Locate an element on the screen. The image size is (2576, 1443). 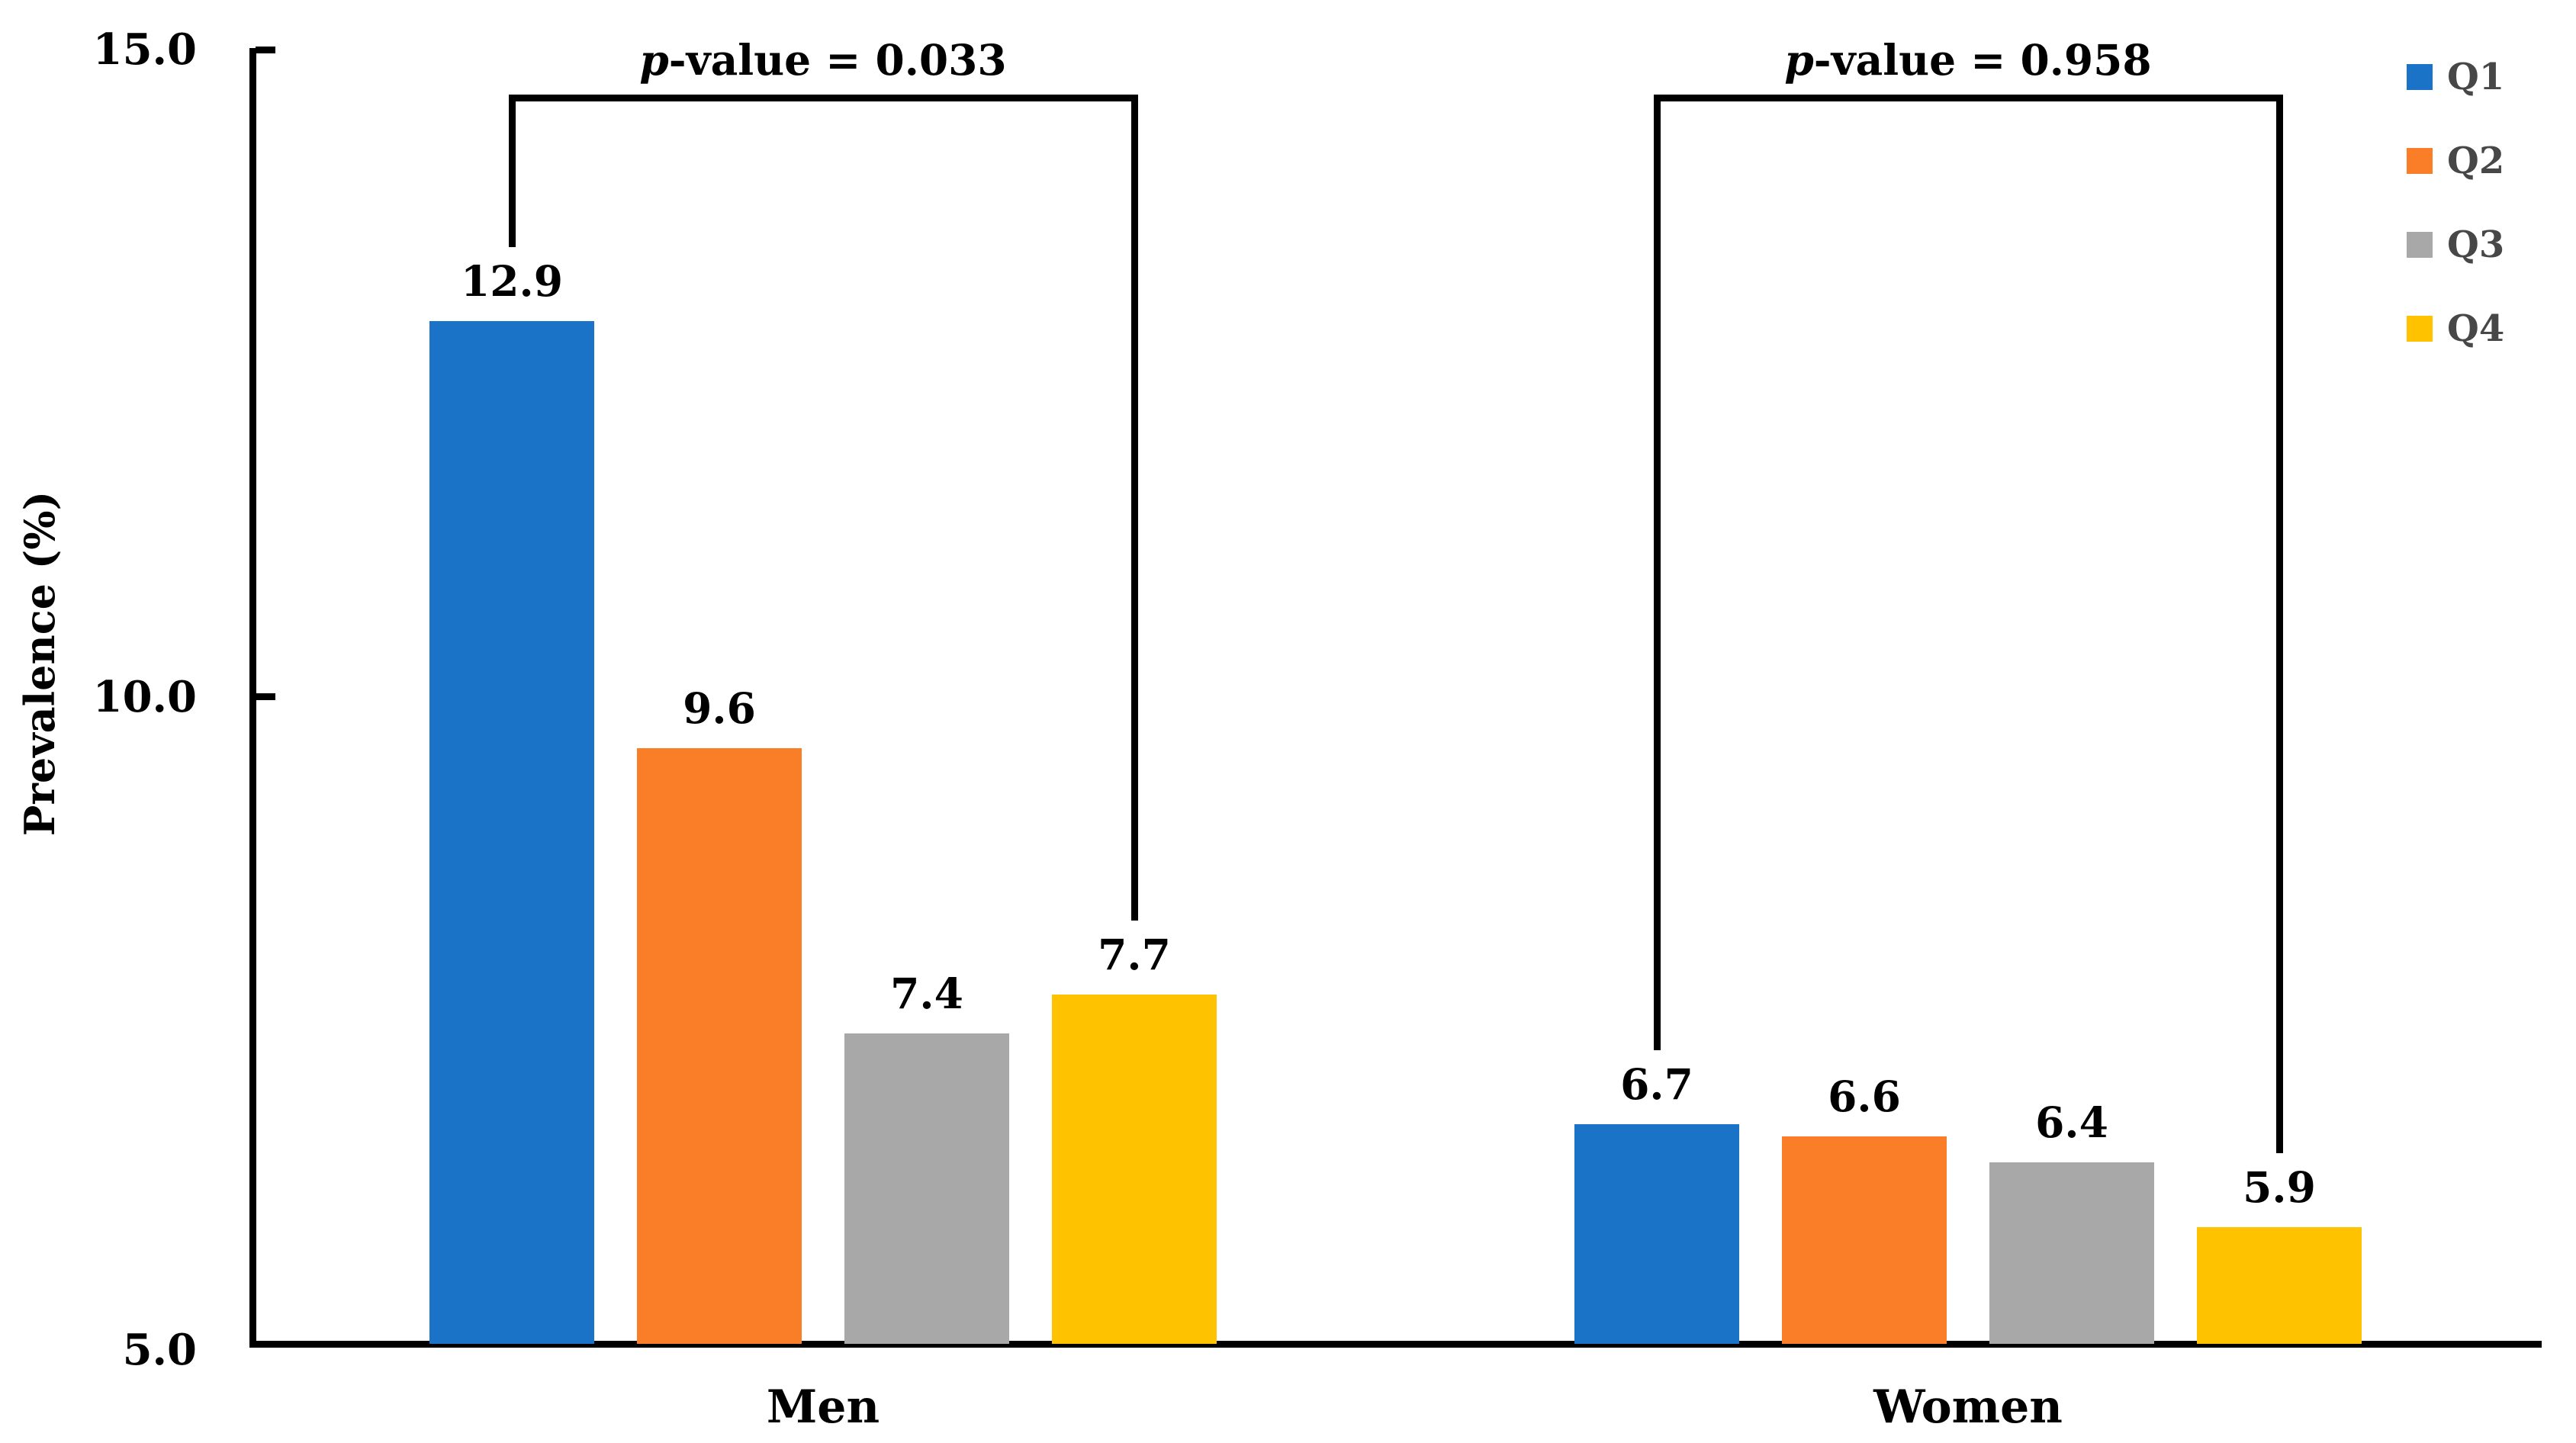
legend-swatch-q3 is located at coordinates (2420, 245).